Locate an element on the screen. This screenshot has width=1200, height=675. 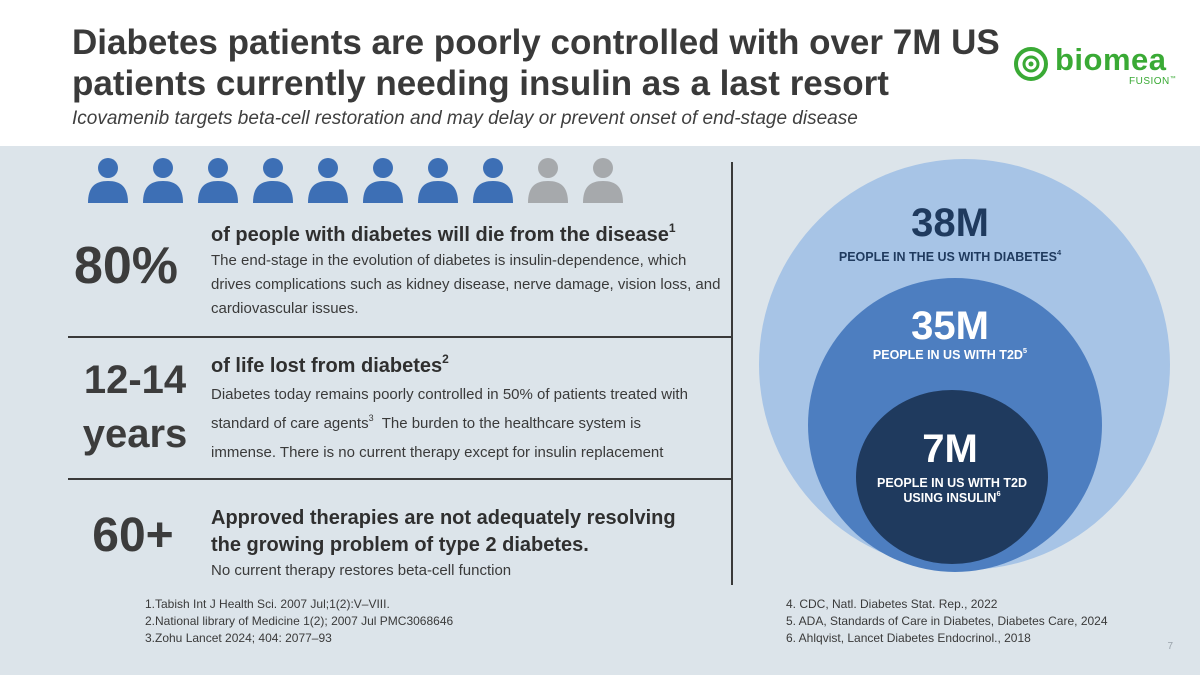
logo-subtitle: FUSION™ is located at coordinates (1153, 81).